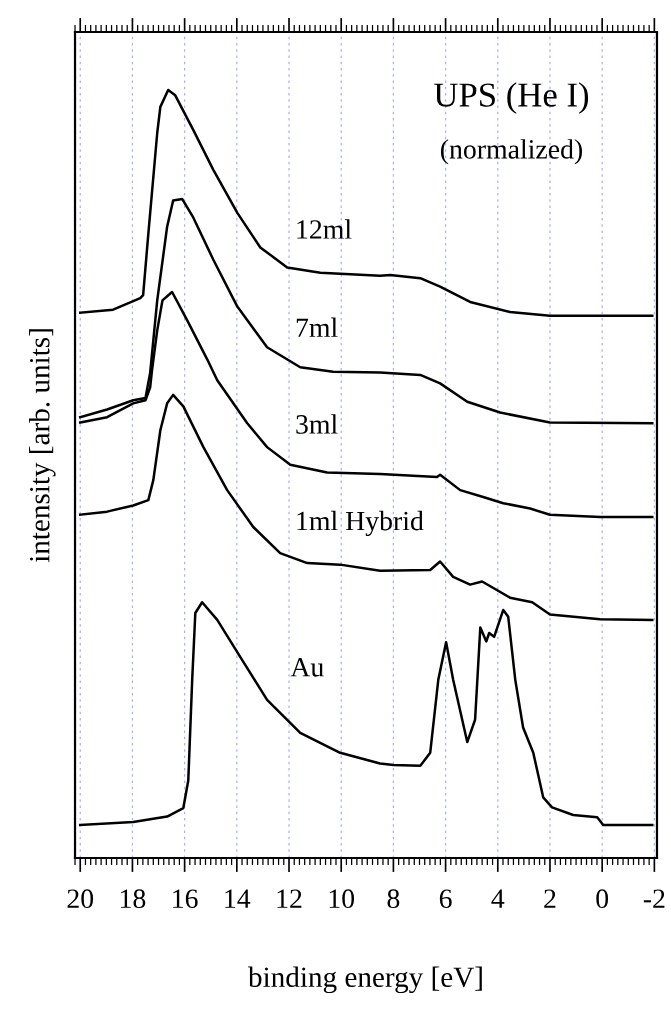  What do you see at coordinates (393, 899) in the screenshot?
I see `x-tick-label: 8` at bounding box center [393, 899].